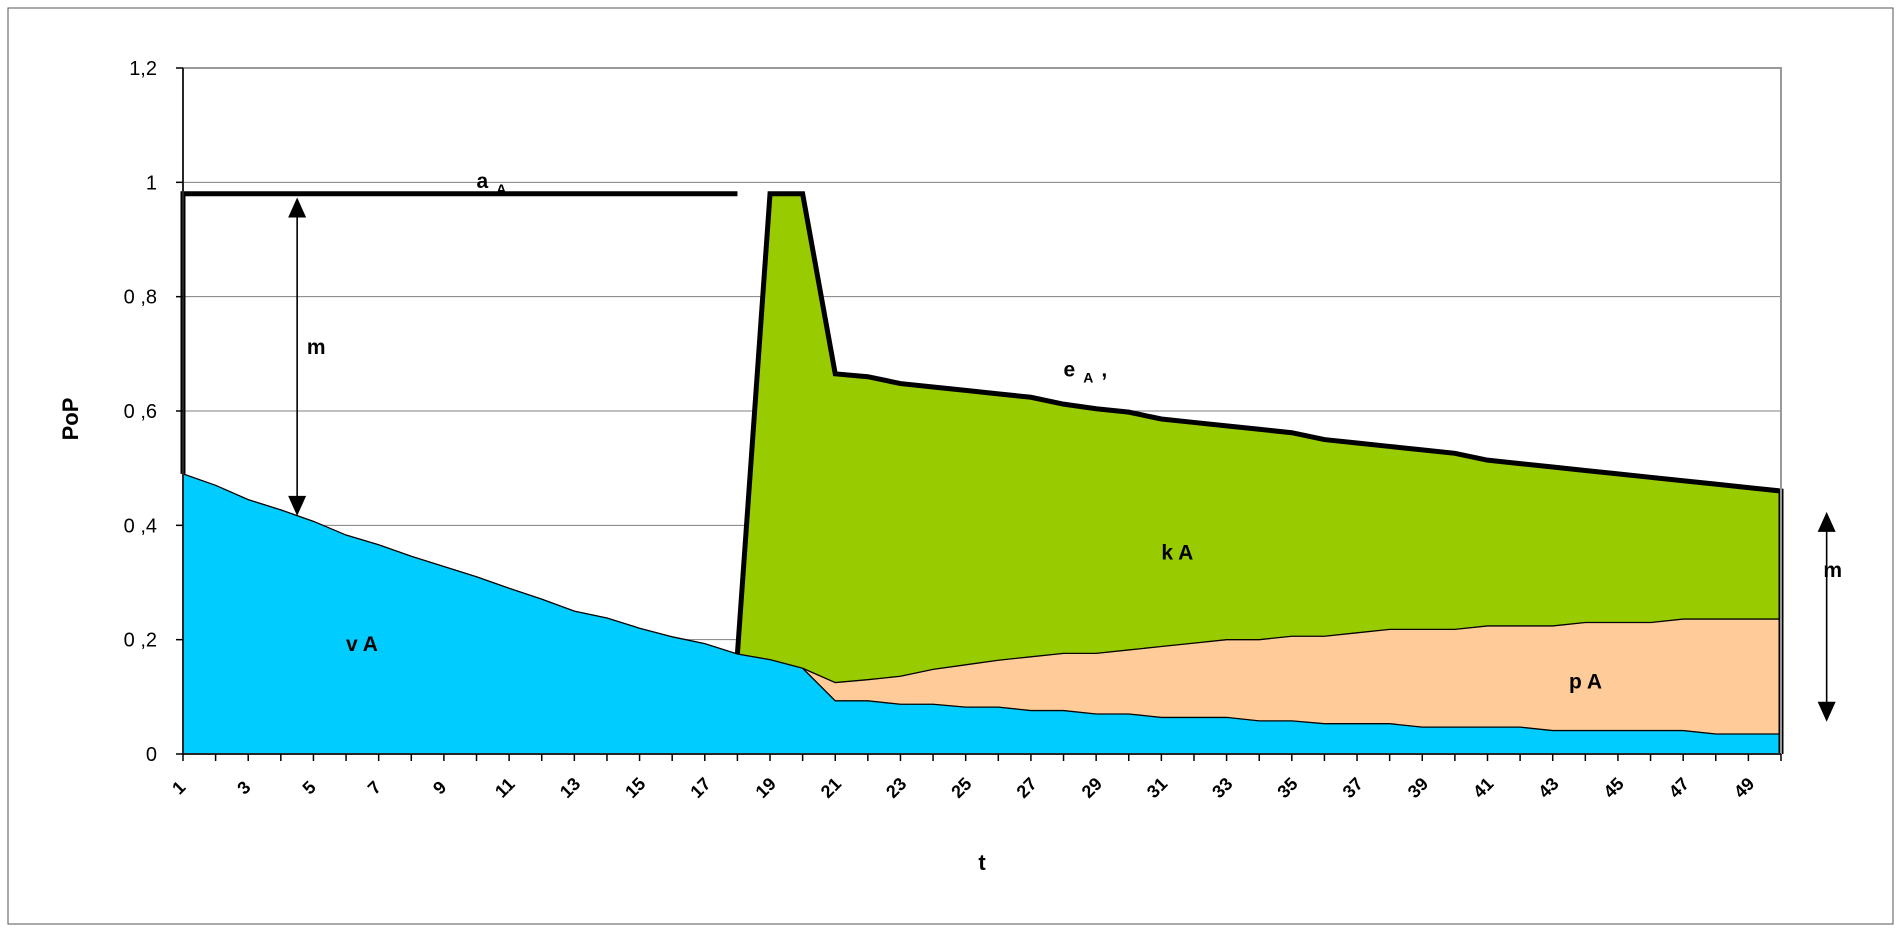  I want to click on arrow-right-head-bottom, so click(1826, 711).